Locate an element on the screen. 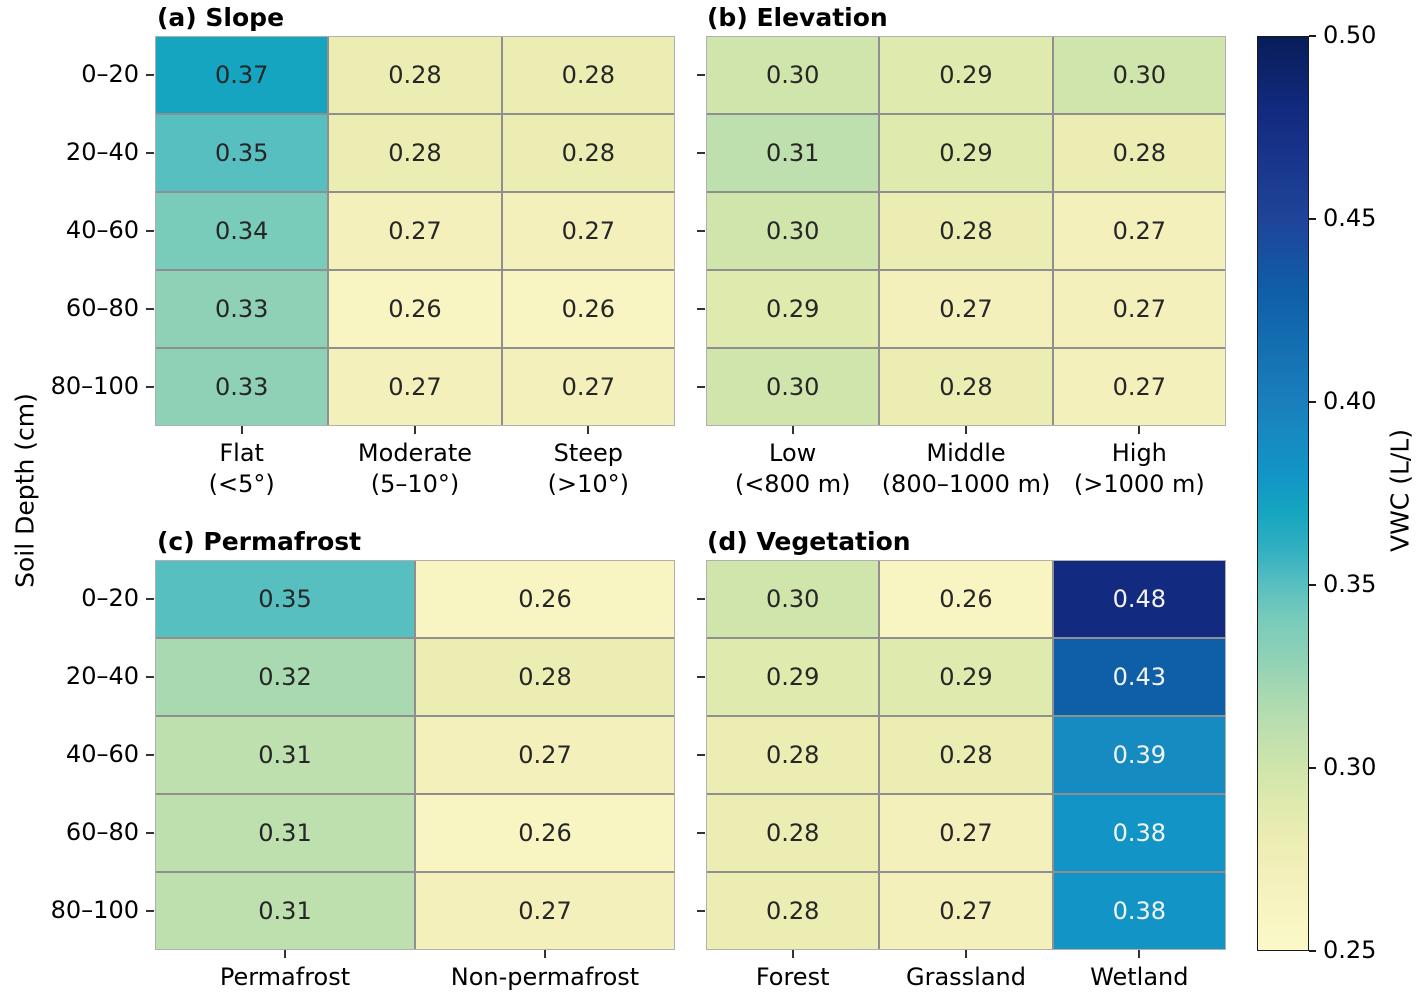  panel-b-title: (b) Elevation is located at coordinates (797, 17).